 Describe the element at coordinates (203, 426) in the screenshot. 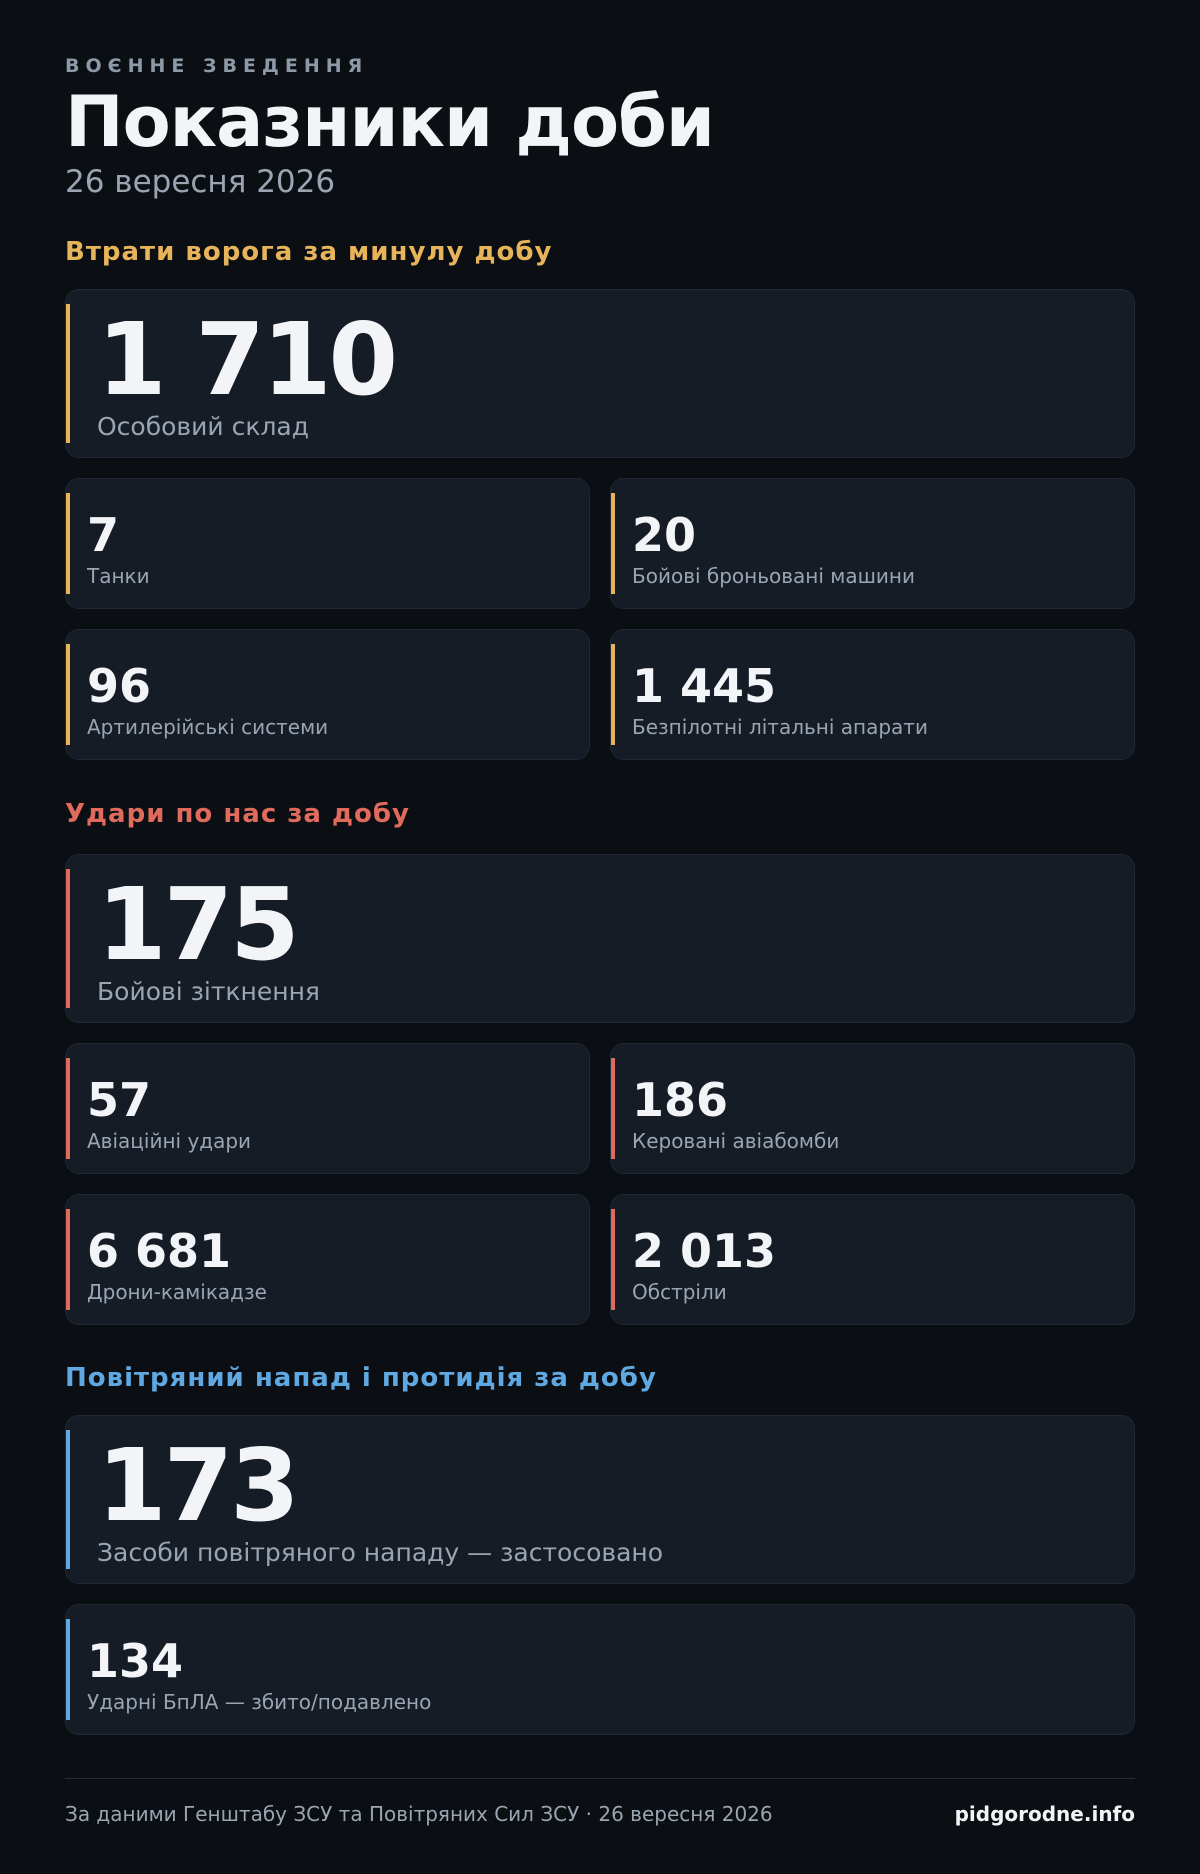

I see `main-label: Особовий склад` at that location.